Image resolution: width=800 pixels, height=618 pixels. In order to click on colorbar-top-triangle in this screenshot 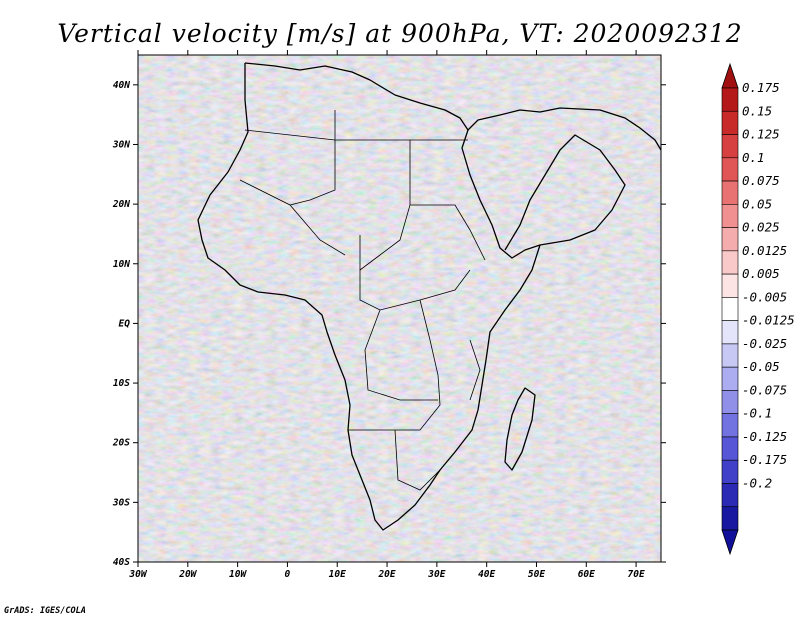, I will do `click(730, 75)`.